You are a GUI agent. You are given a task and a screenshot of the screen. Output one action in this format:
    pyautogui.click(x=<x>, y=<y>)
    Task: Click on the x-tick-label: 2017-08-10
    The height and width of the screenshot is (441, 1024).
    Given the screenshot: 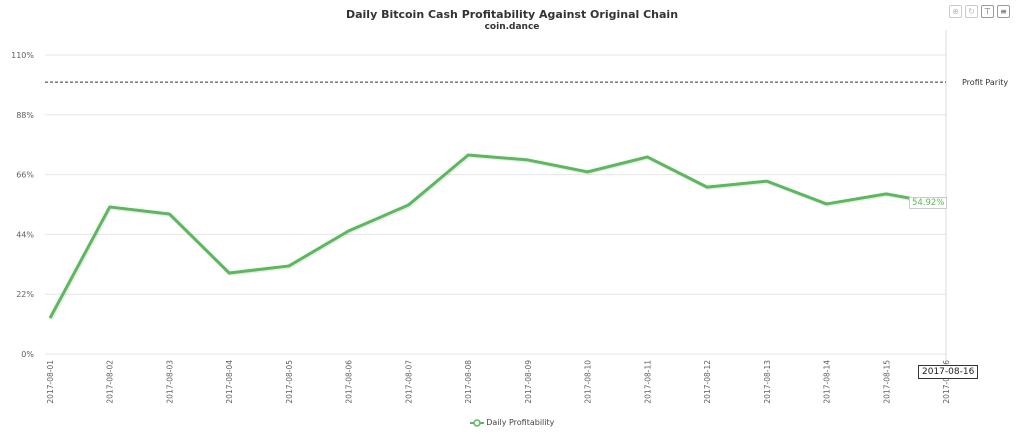 What is the action you would take?
    pyautogui.click(x=588, y=382)
    